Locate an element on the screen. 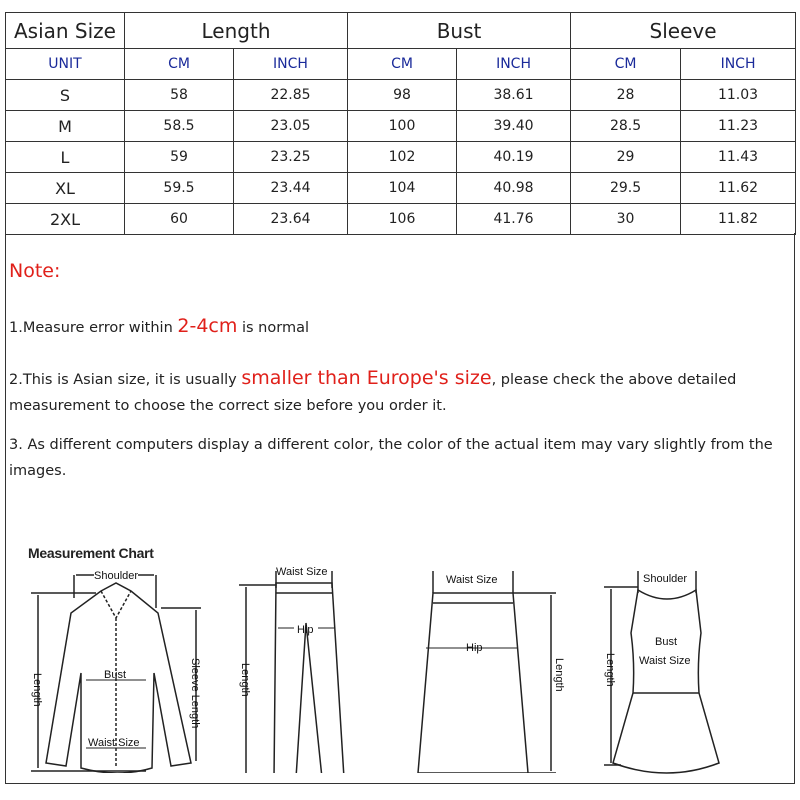 The image size is (800, 800). unit-row: UNIT CM INCH CM INCH CM INCH is located at coordinates (401, 64).